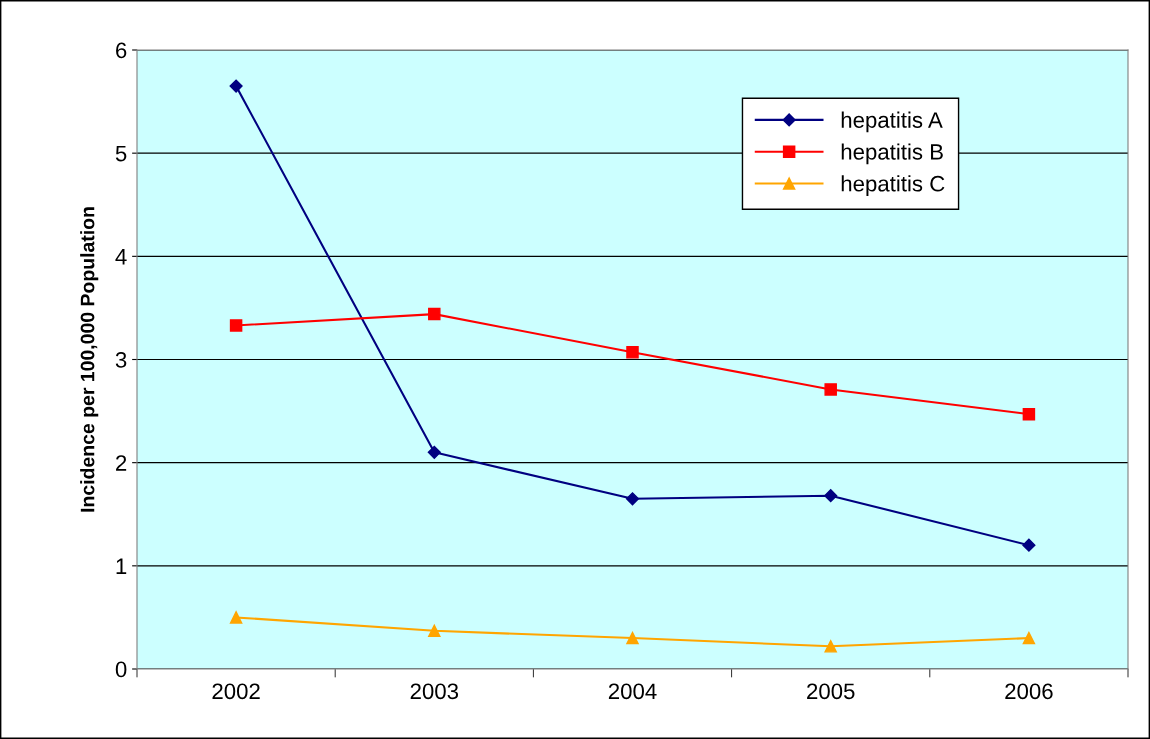 The height and width of the screenshot is (739, 1150). Describe the element at coordinates (434, 691) in the screenshot. I see `x-tick-label: 2003` at that location.